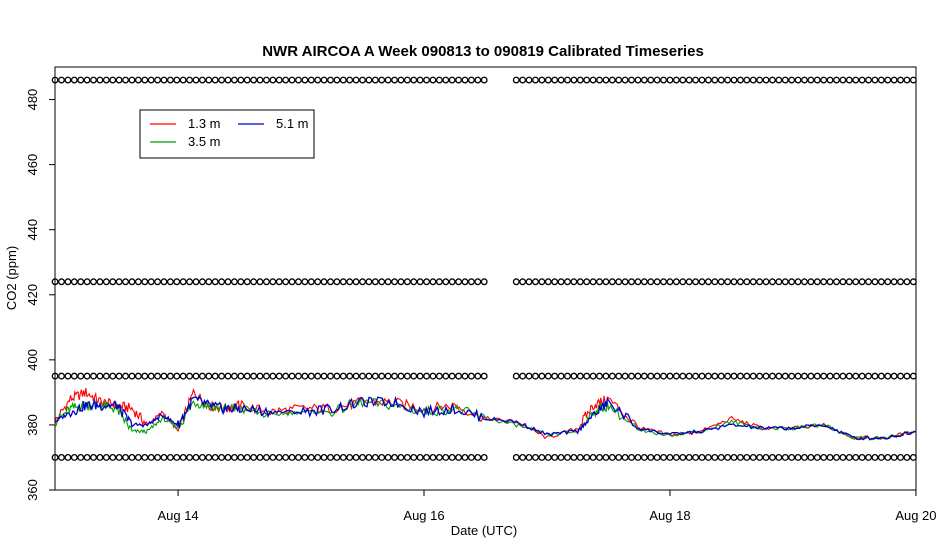 The height and width of the screenshot is (540, 936). Describe the element at coordinates (484, 530) in the screenshot. I see `x-axis-label: Date (UTC)` at that location.